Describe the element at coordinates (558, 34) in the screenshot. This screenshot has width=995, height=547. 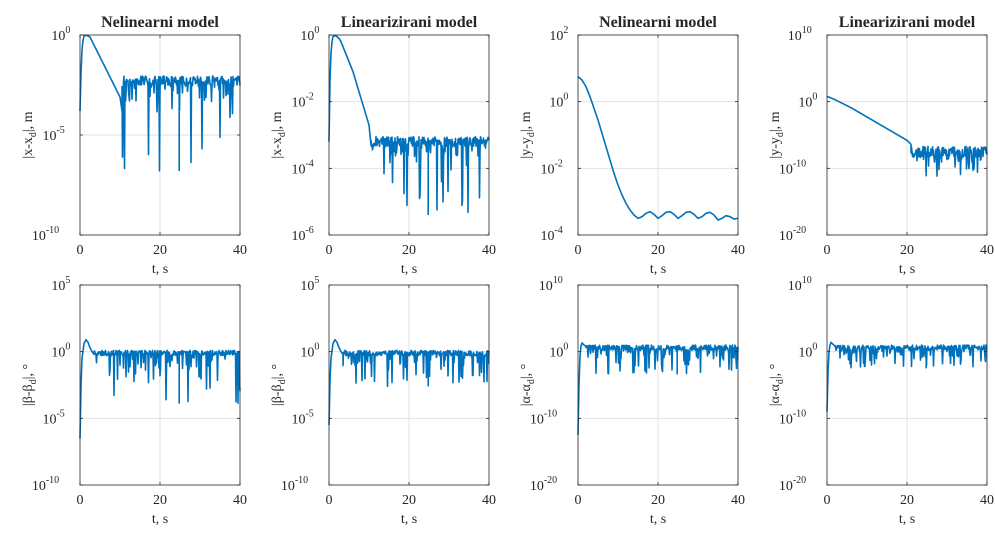
I see `y-tick-label: 10²` at that location.